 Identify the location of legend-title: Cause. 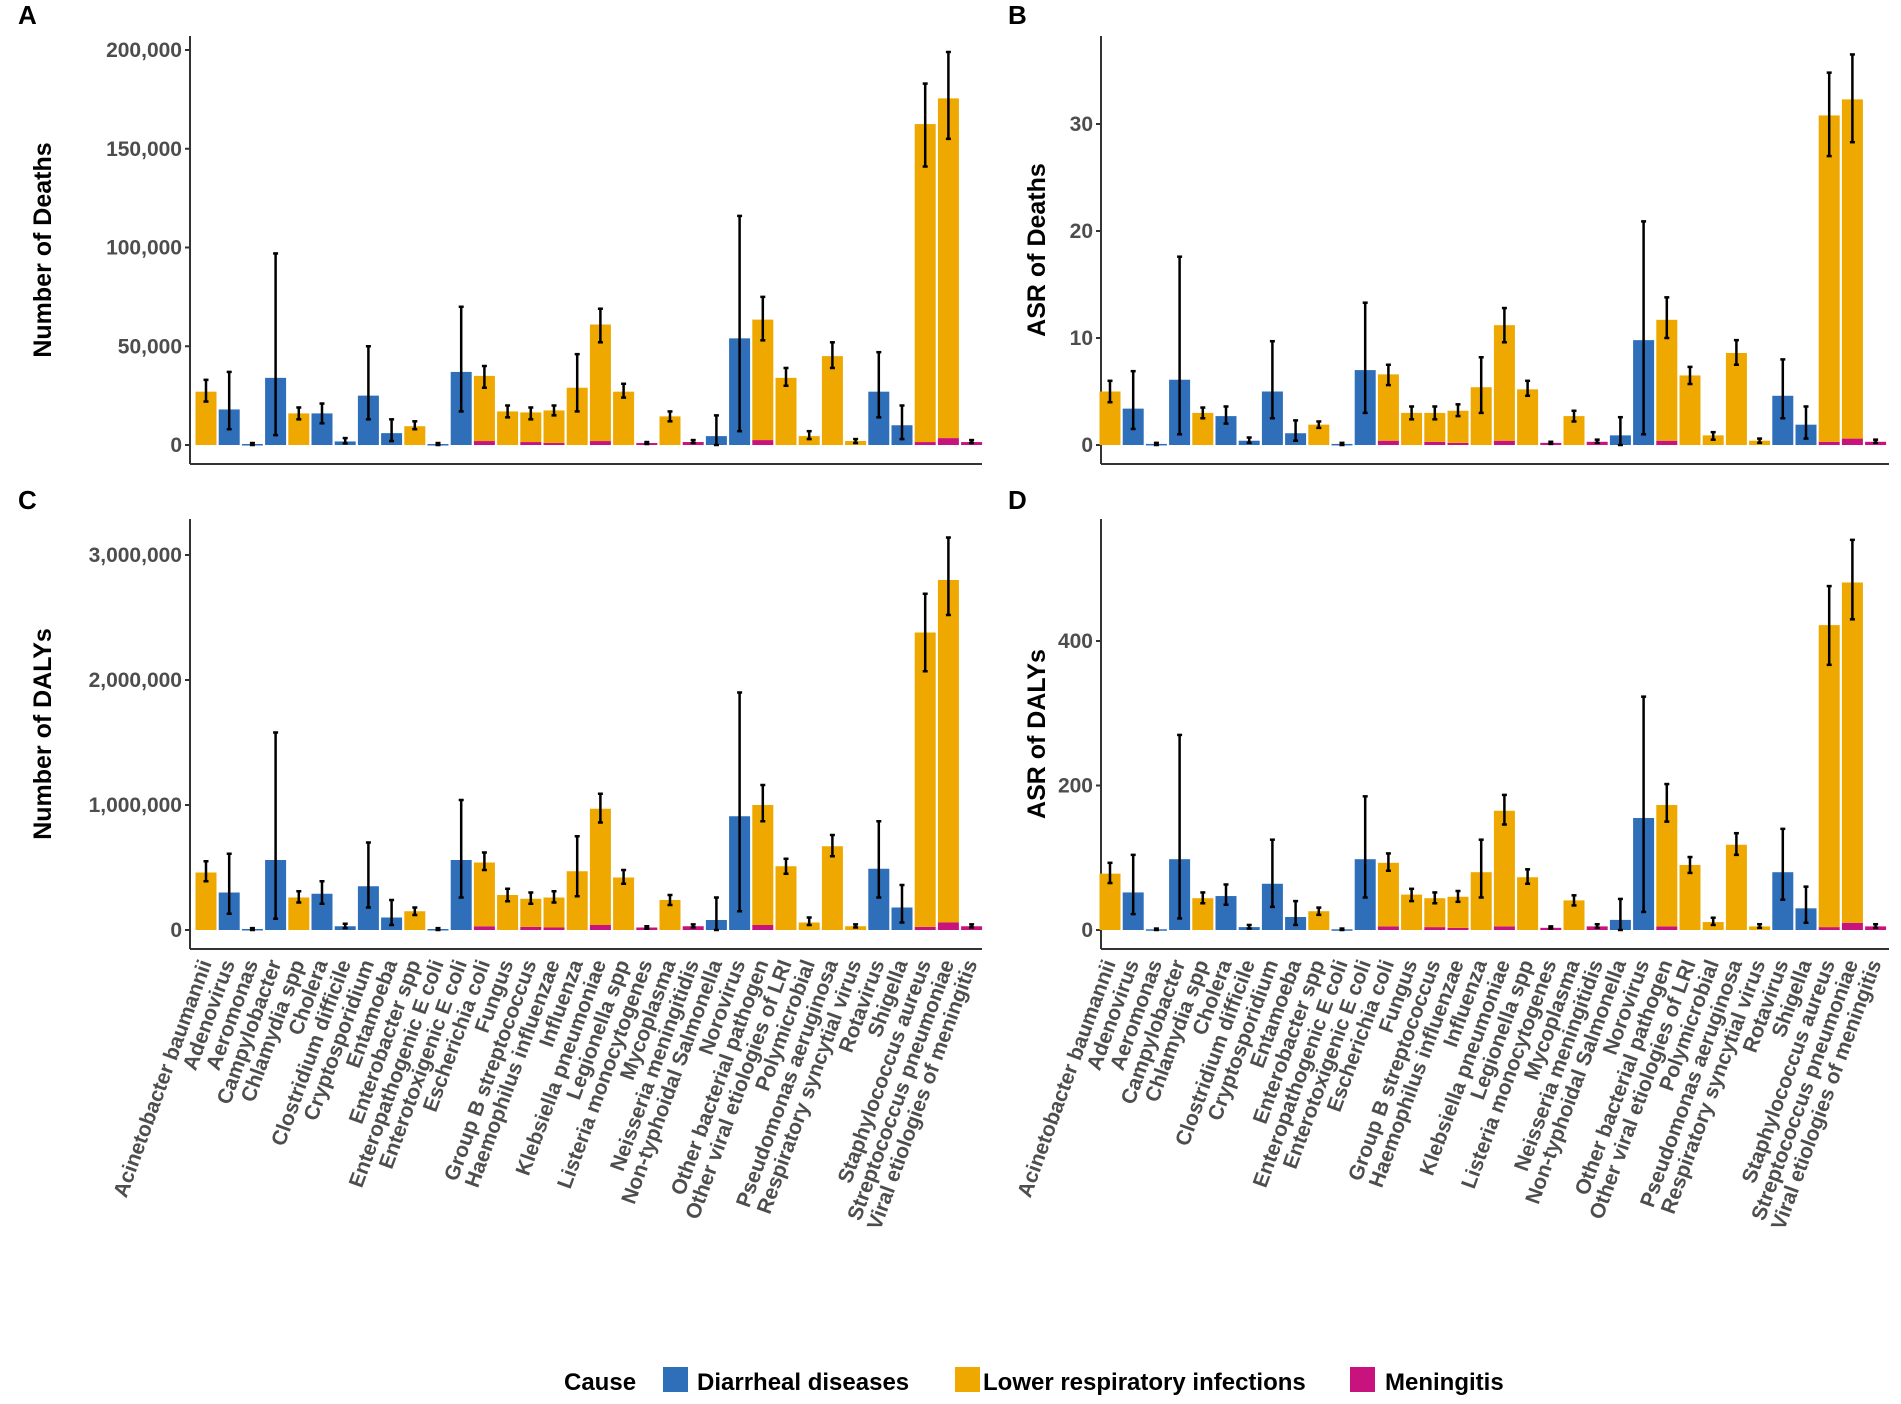
(600, 1382).